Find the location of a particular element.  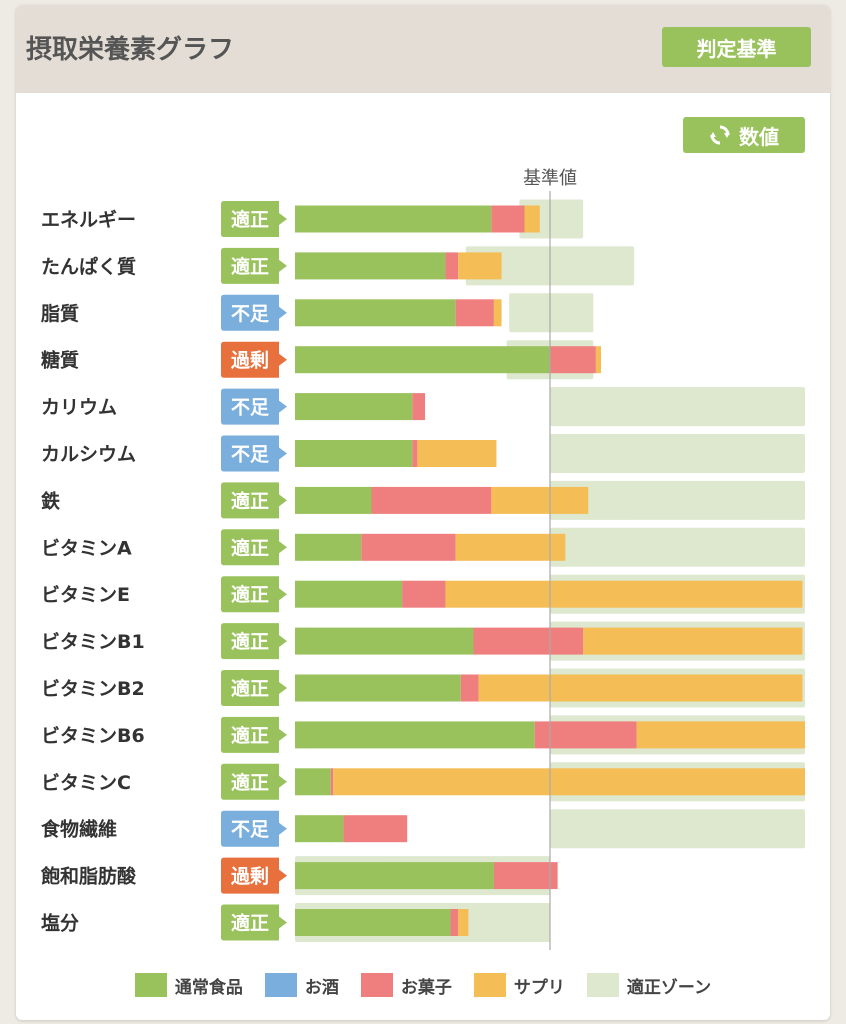

legend-label: 通常食品 is located at coordinates (208, 987).